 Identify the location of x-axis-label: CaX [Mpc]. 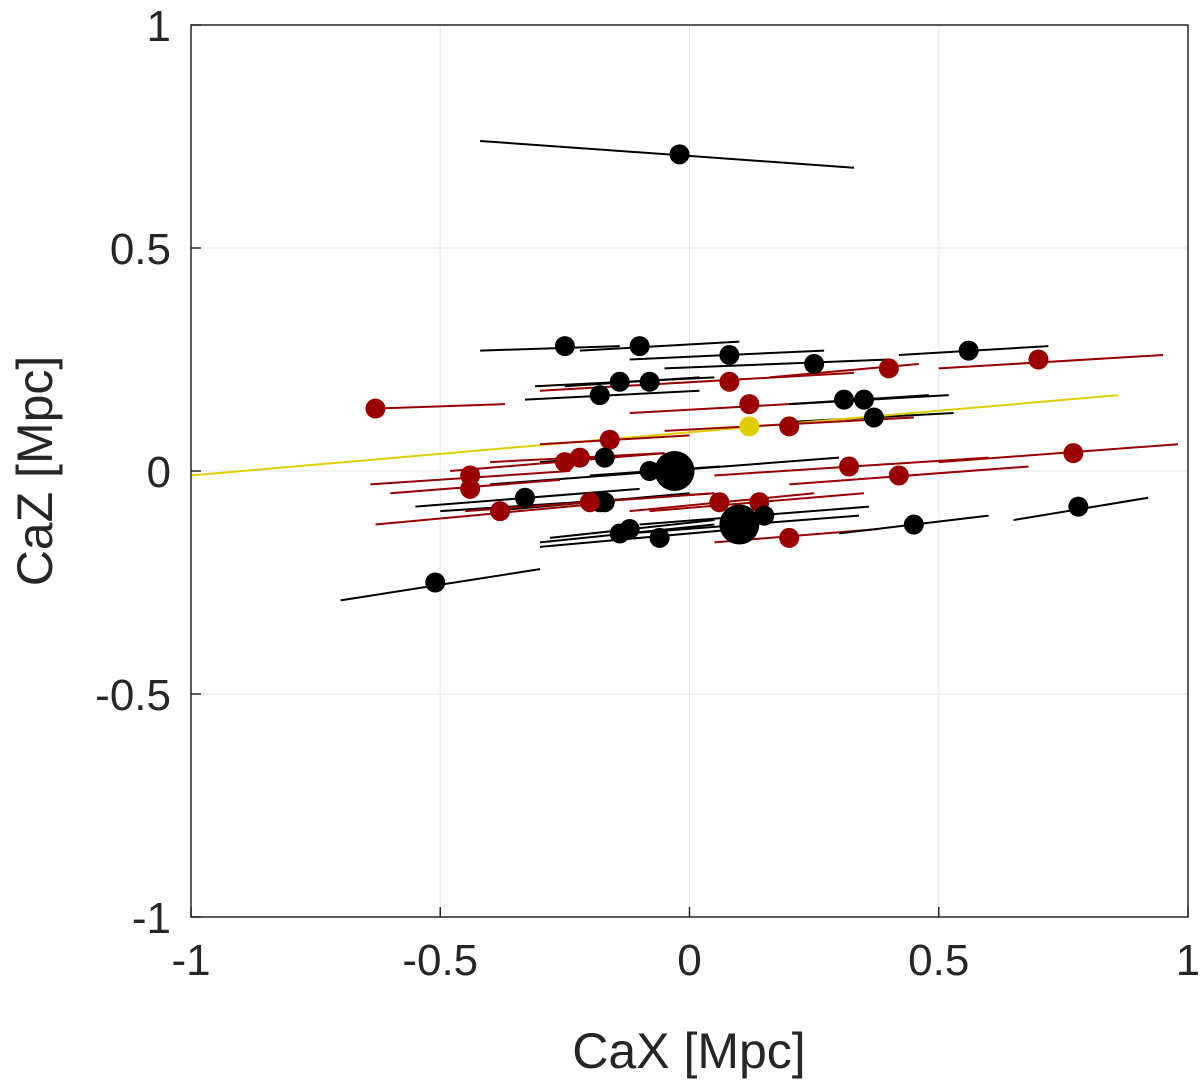
(688, 1051).